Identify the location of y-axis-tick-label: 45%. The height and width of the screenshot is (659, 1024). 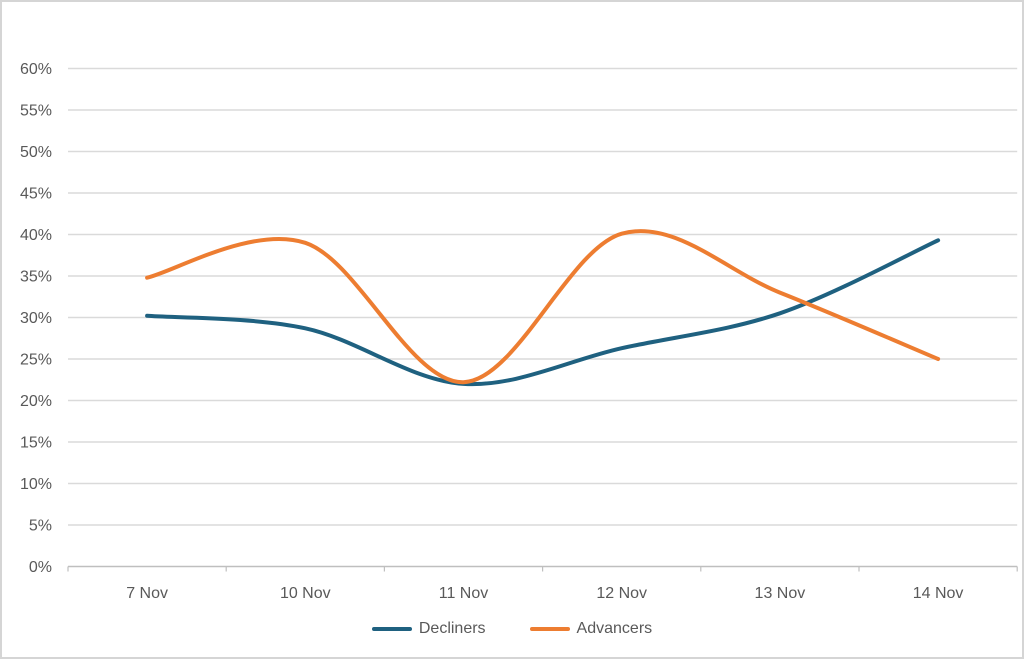
(36, 194).